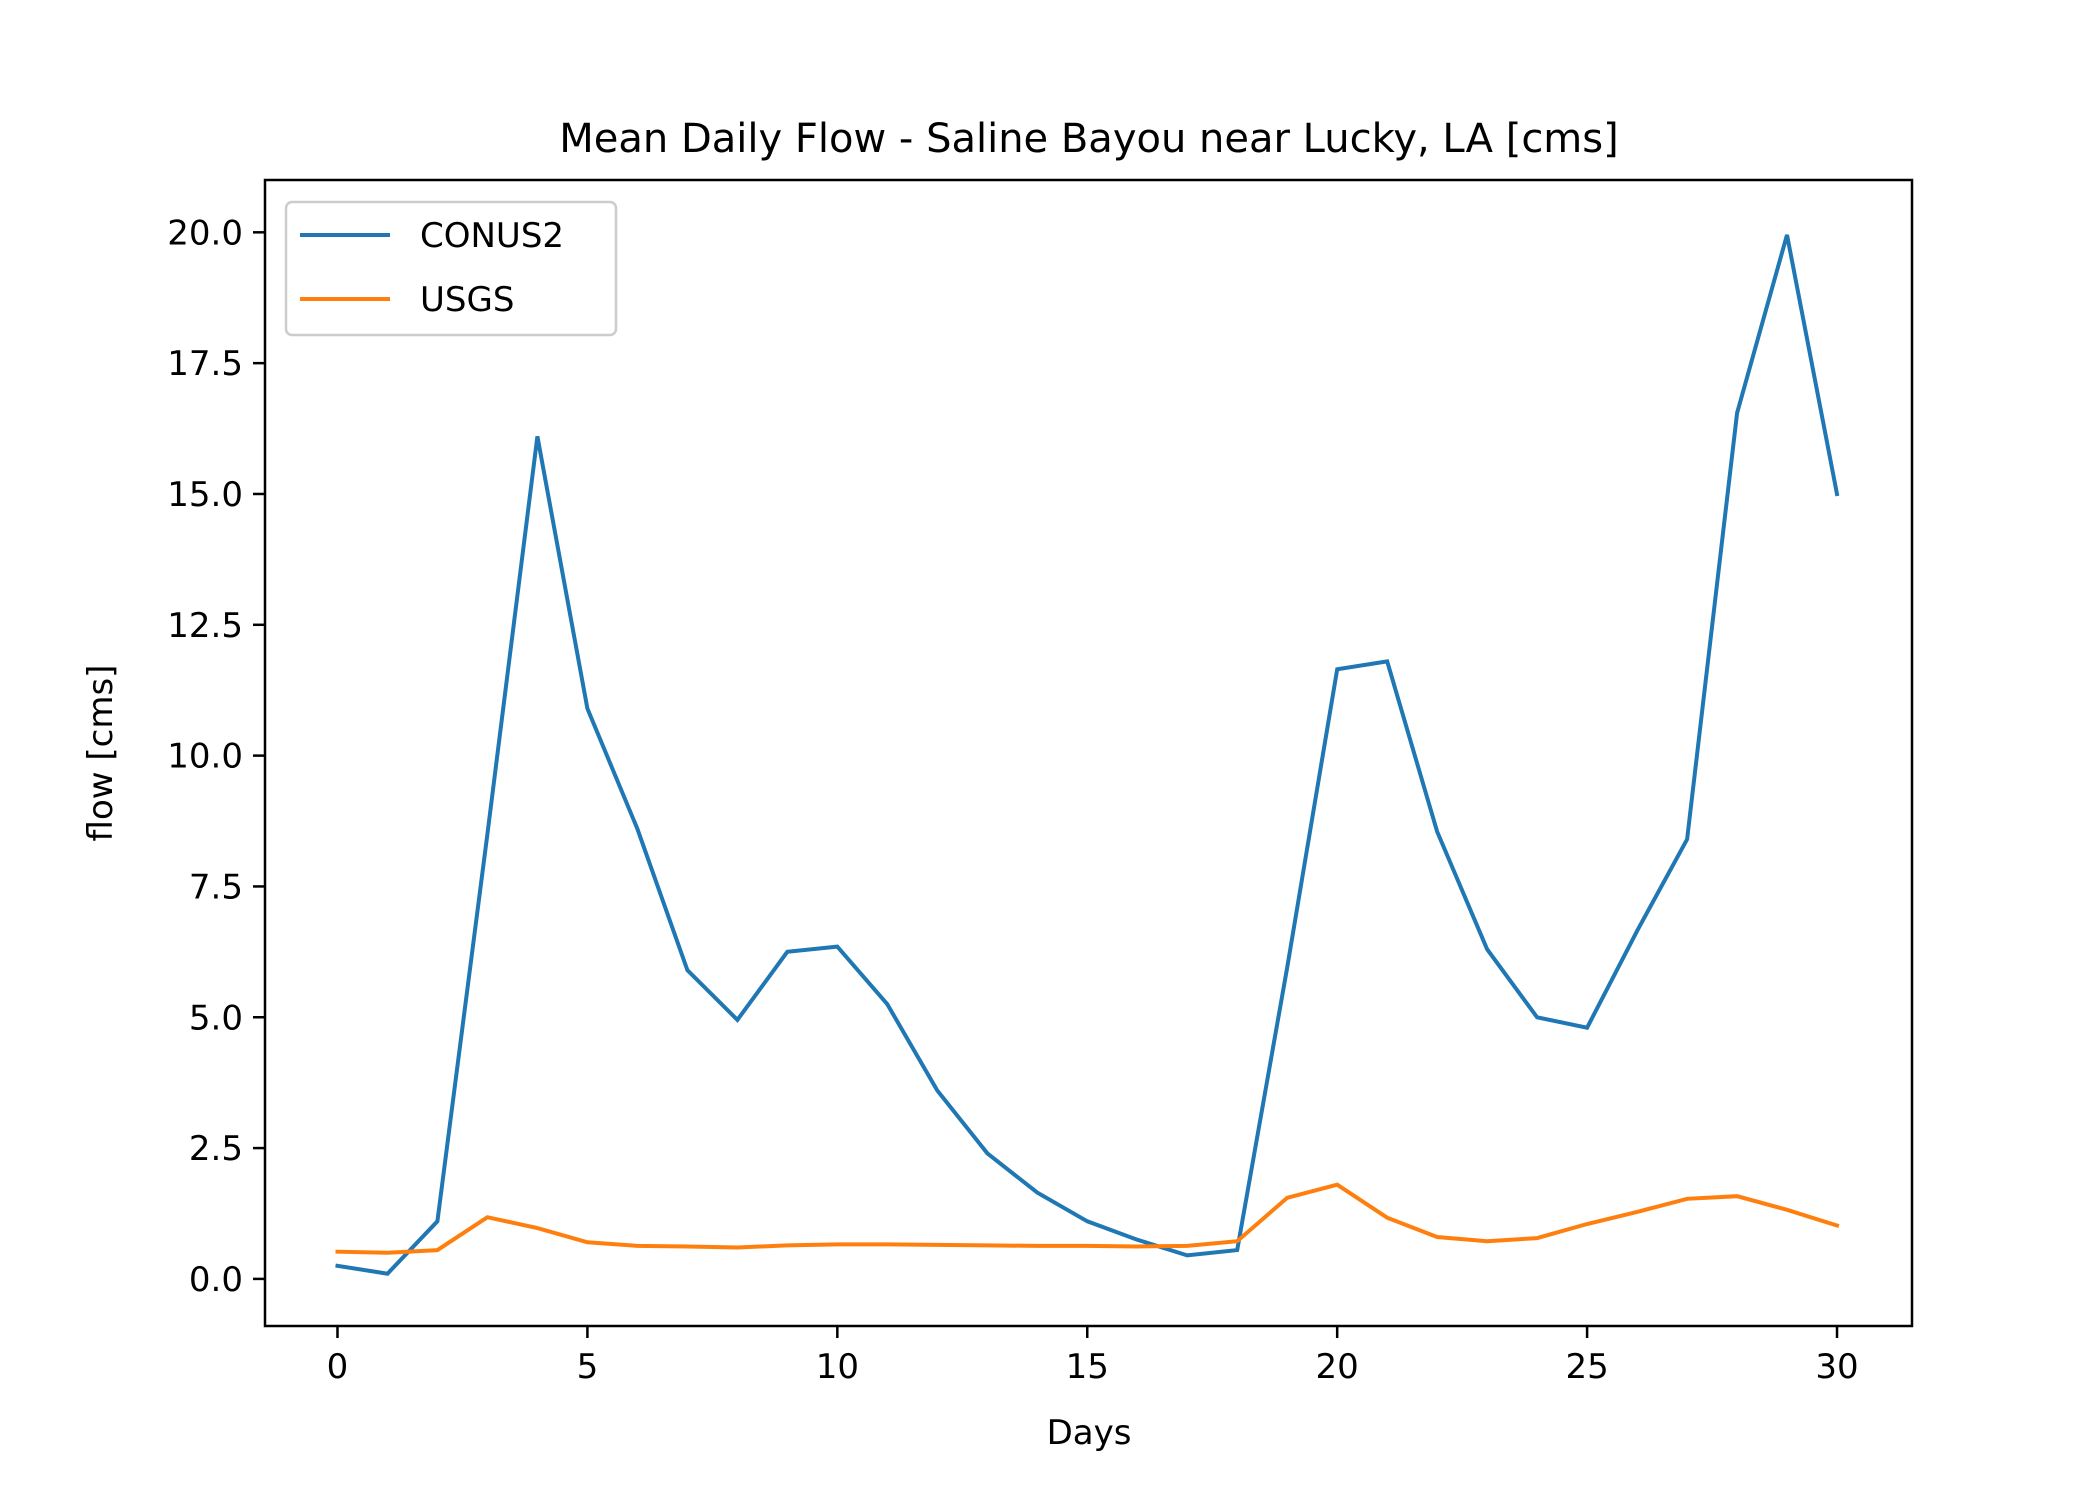 Image resolution: width=2100 pixels, height=1500 pixels. I want to click on x-tick-label: 15, so click(1087, 1367).